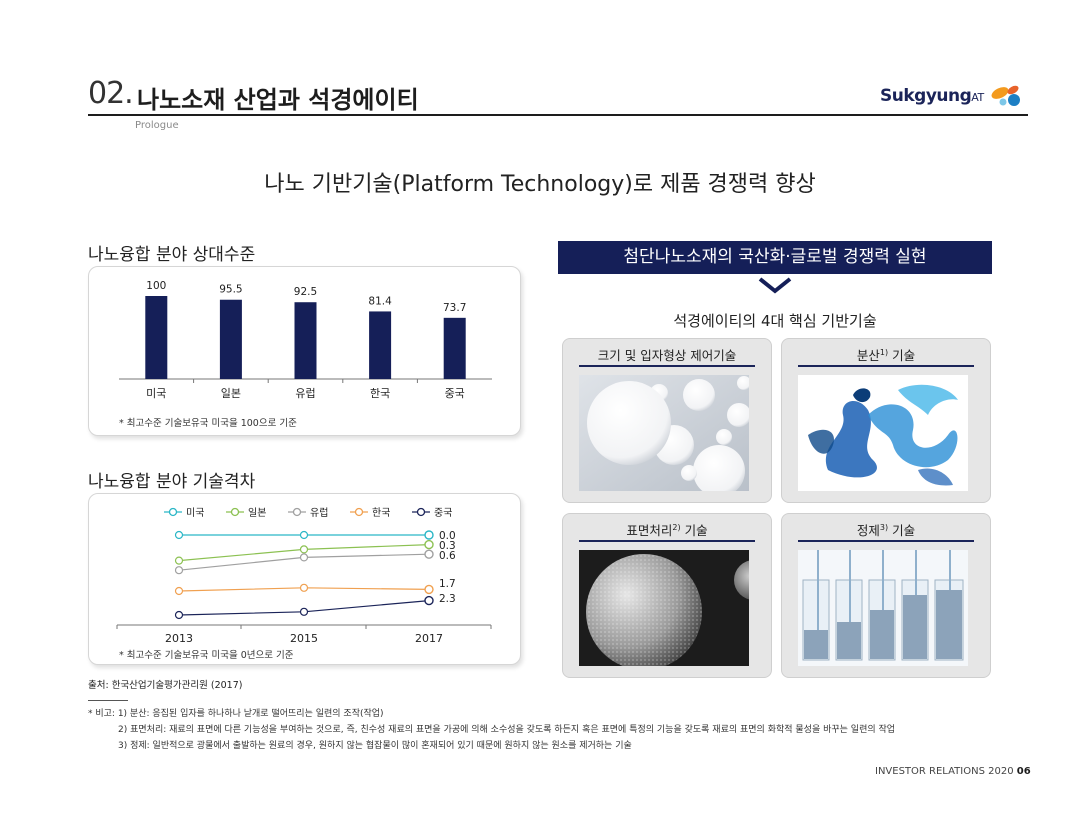  Describe the element at coordinates (278, 100) in the screenshot. I see `page-title: 나노소재 산업과 석경에이티` at that location.